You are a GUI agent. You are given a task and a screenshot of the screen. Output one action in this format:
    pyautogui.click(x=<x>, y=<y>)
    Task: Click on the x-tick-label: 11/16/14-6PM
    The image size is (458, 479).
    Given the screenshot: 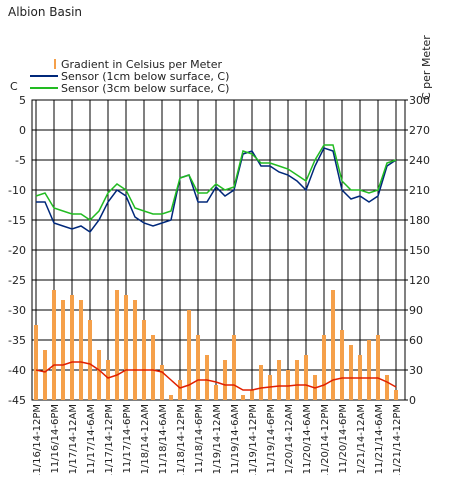 What is the action you would take?
    pyautogui.click(x=55, y=439)
    